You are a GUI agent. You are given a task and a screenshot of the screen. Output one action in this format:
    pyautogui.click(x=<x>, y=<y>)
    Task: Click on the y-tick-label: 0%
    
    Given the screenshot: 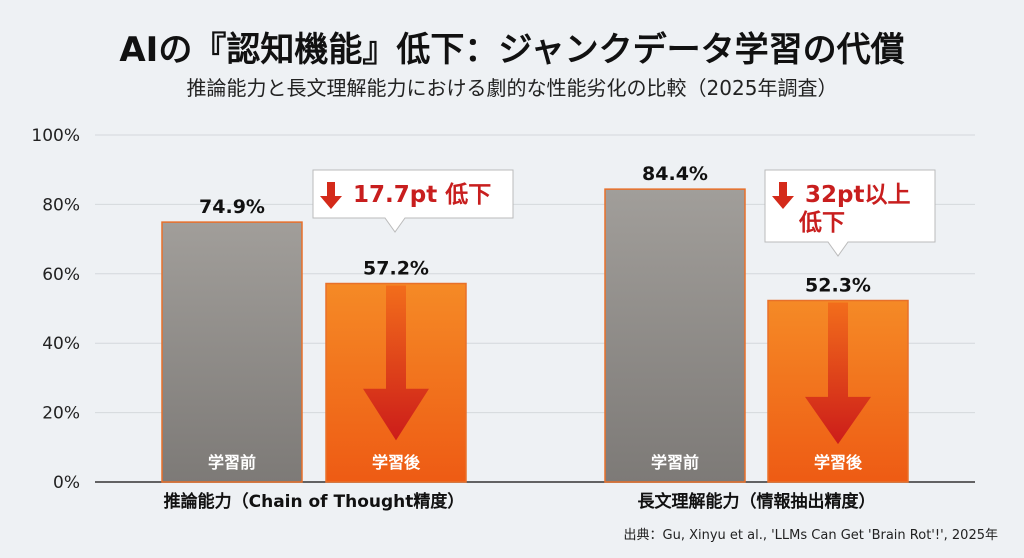 What is the action you would take?
    pyautogui.click(x=66, y=483)
    